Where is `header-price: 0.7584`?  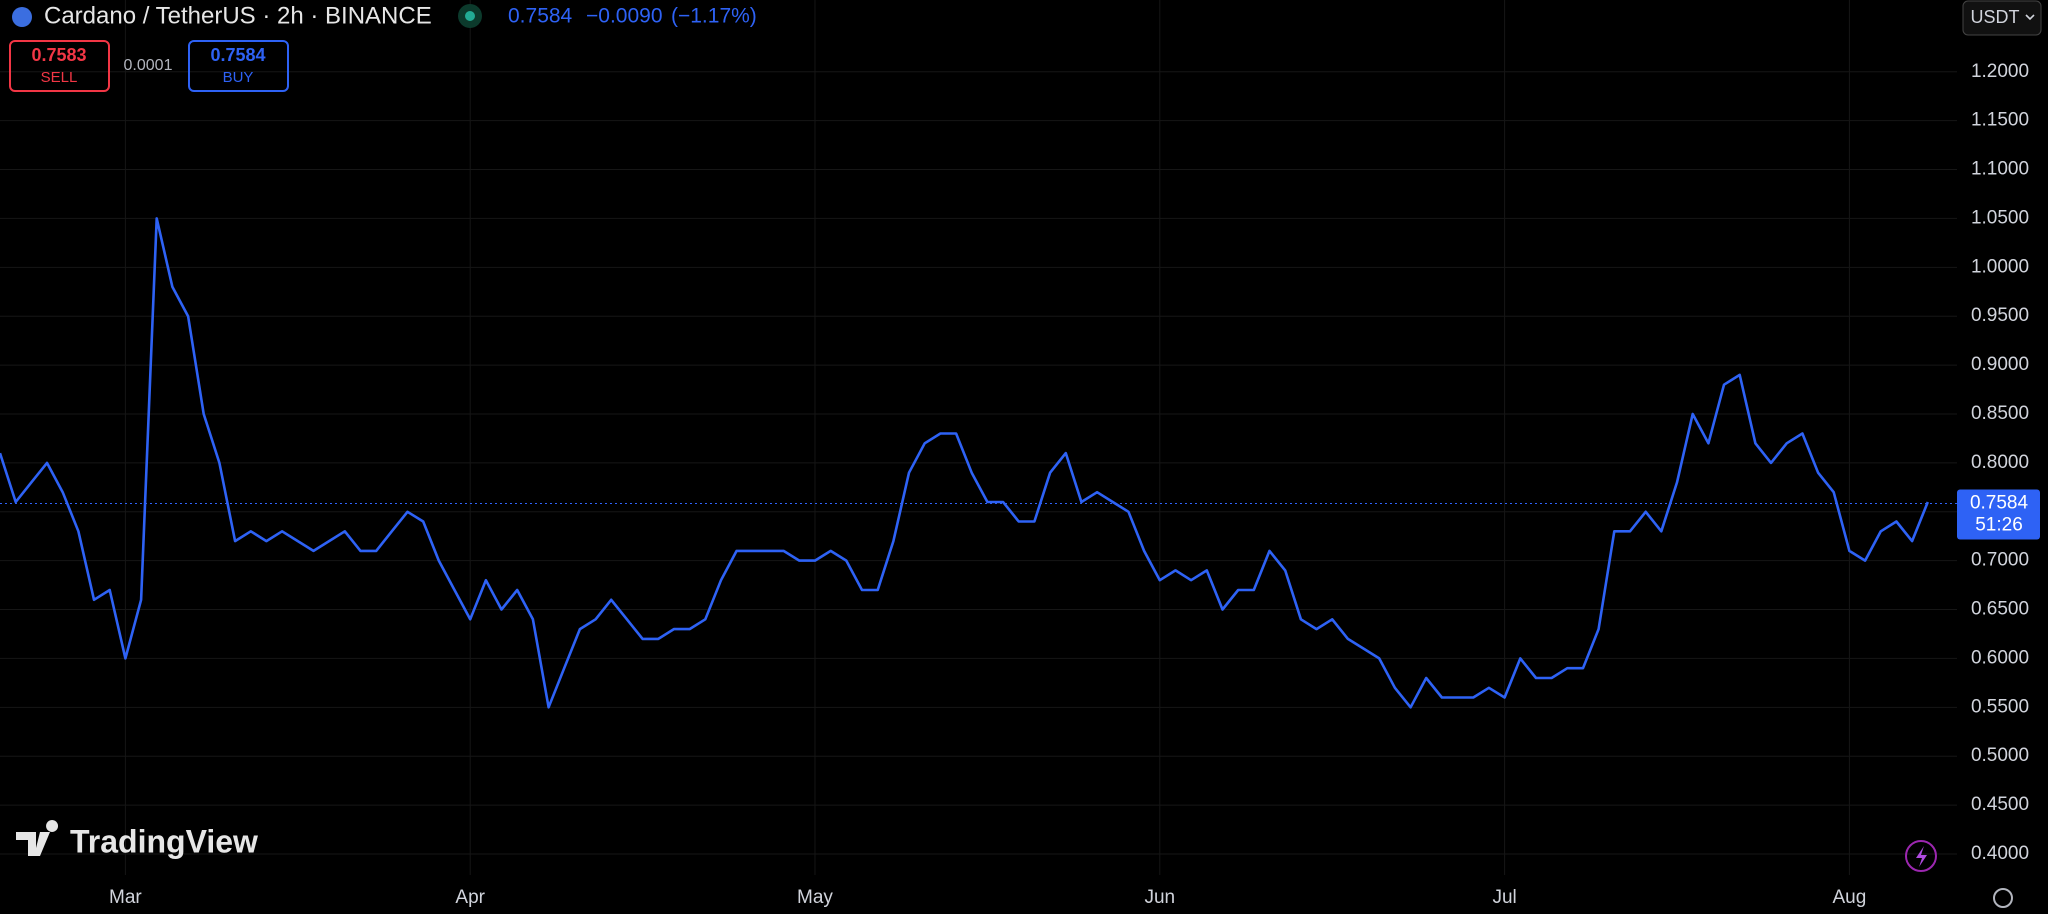
header-price: 0.7584 is located at coordinates (540, 16).